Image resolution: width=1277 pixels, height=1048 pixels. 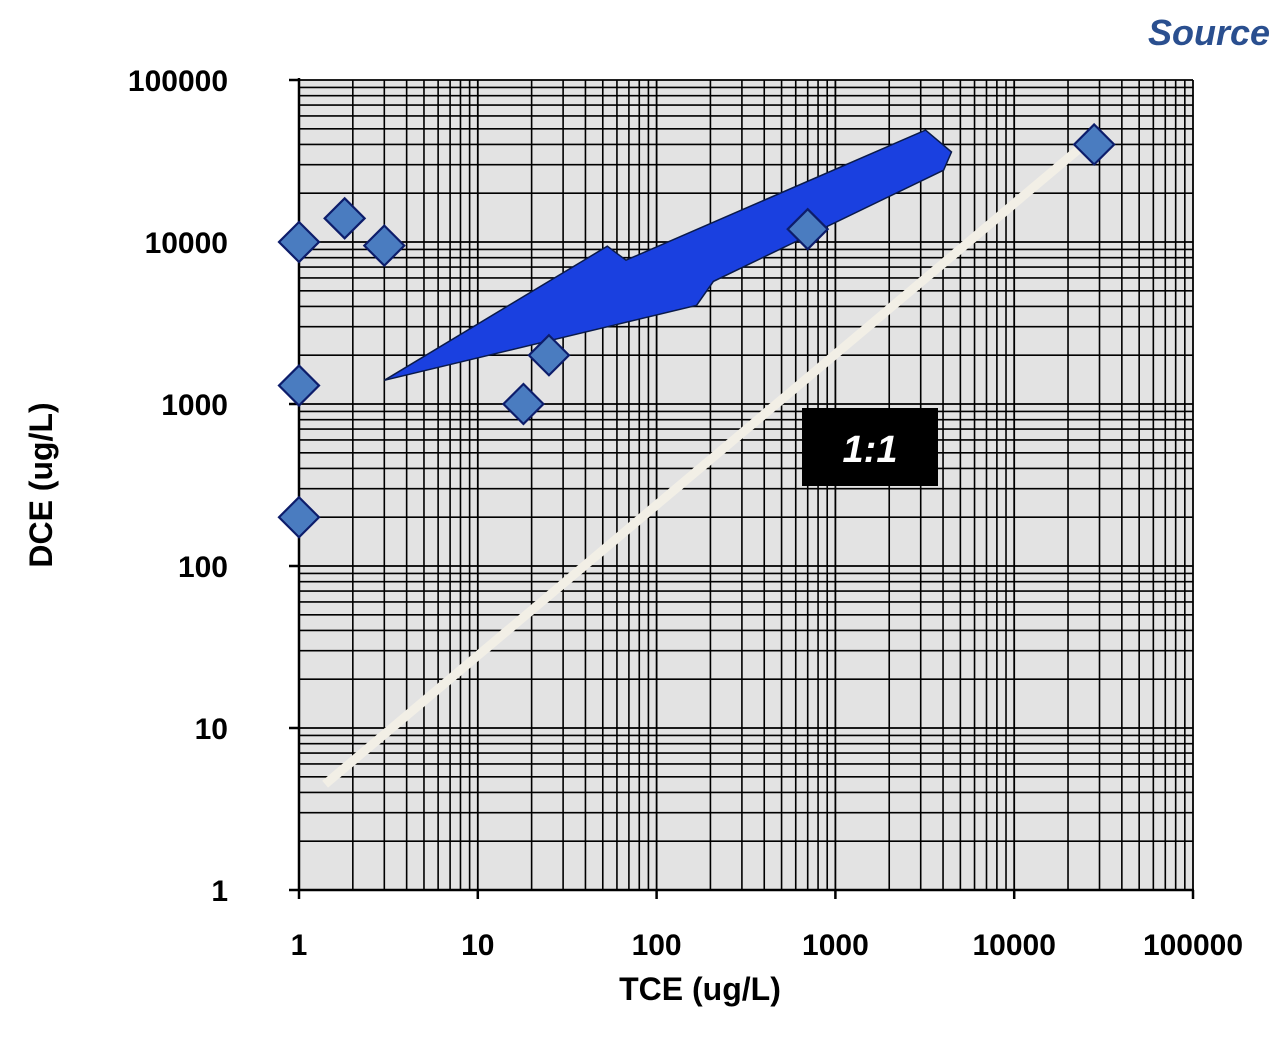 I want to click on x-axis-title: TCE (ug/L), so click(x=700, y=989).